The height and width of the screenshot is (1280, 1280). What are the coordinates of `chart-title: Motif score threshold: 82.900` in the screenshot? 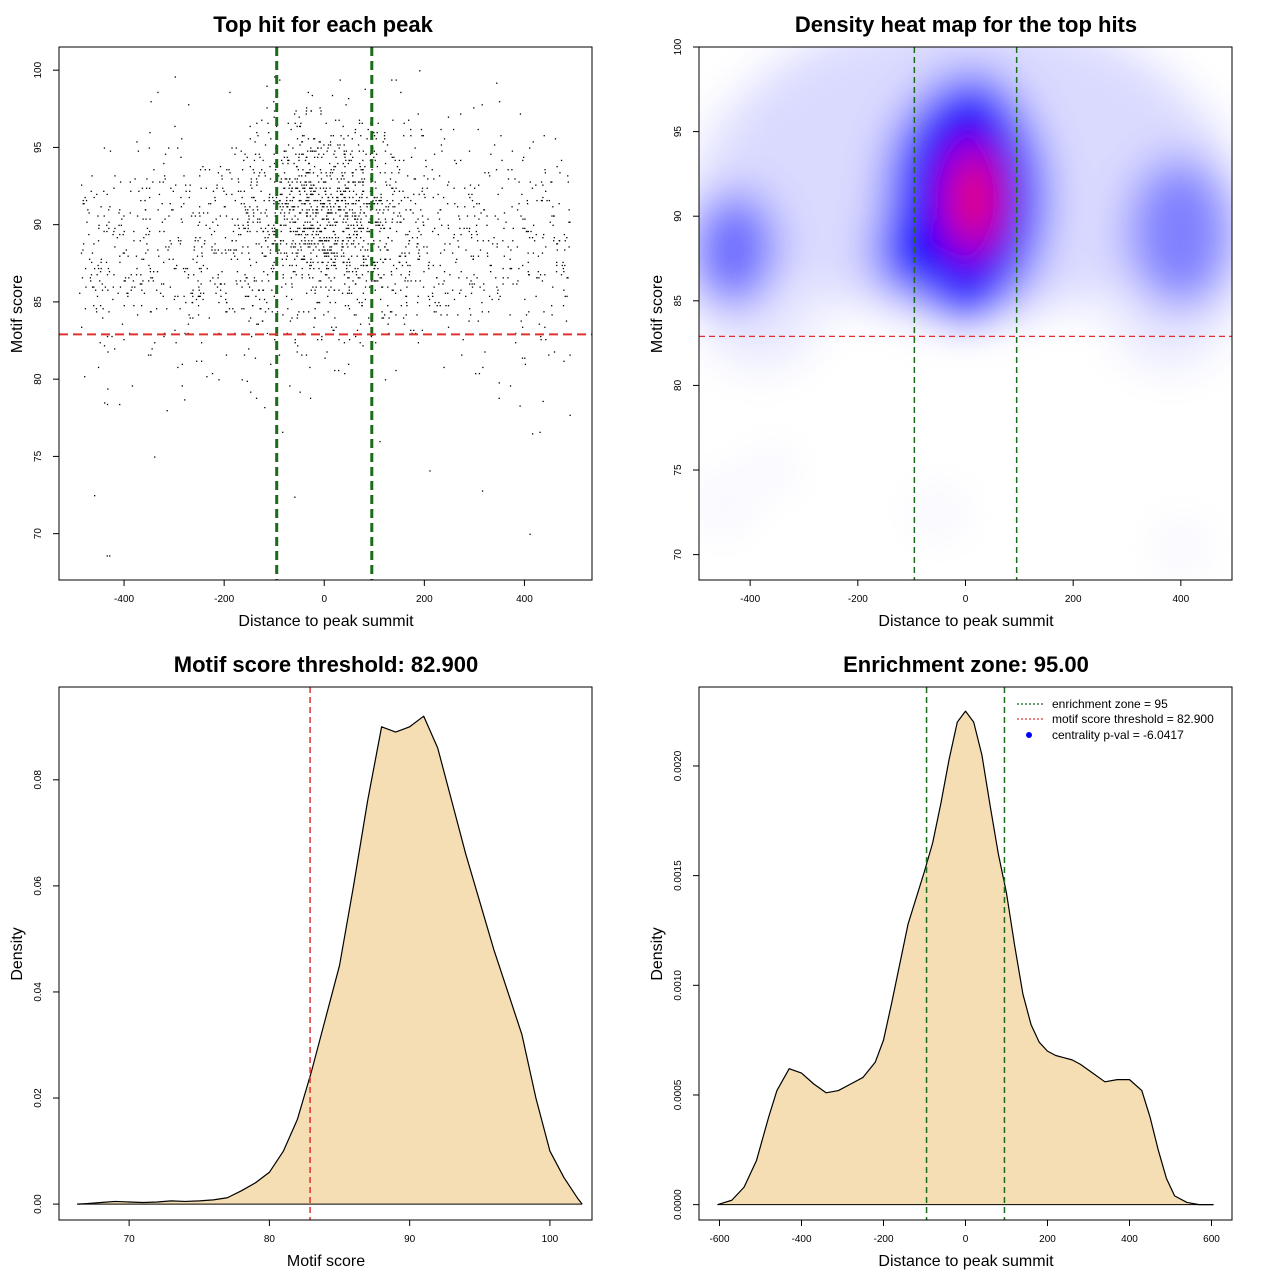 It's located at (326, 664).